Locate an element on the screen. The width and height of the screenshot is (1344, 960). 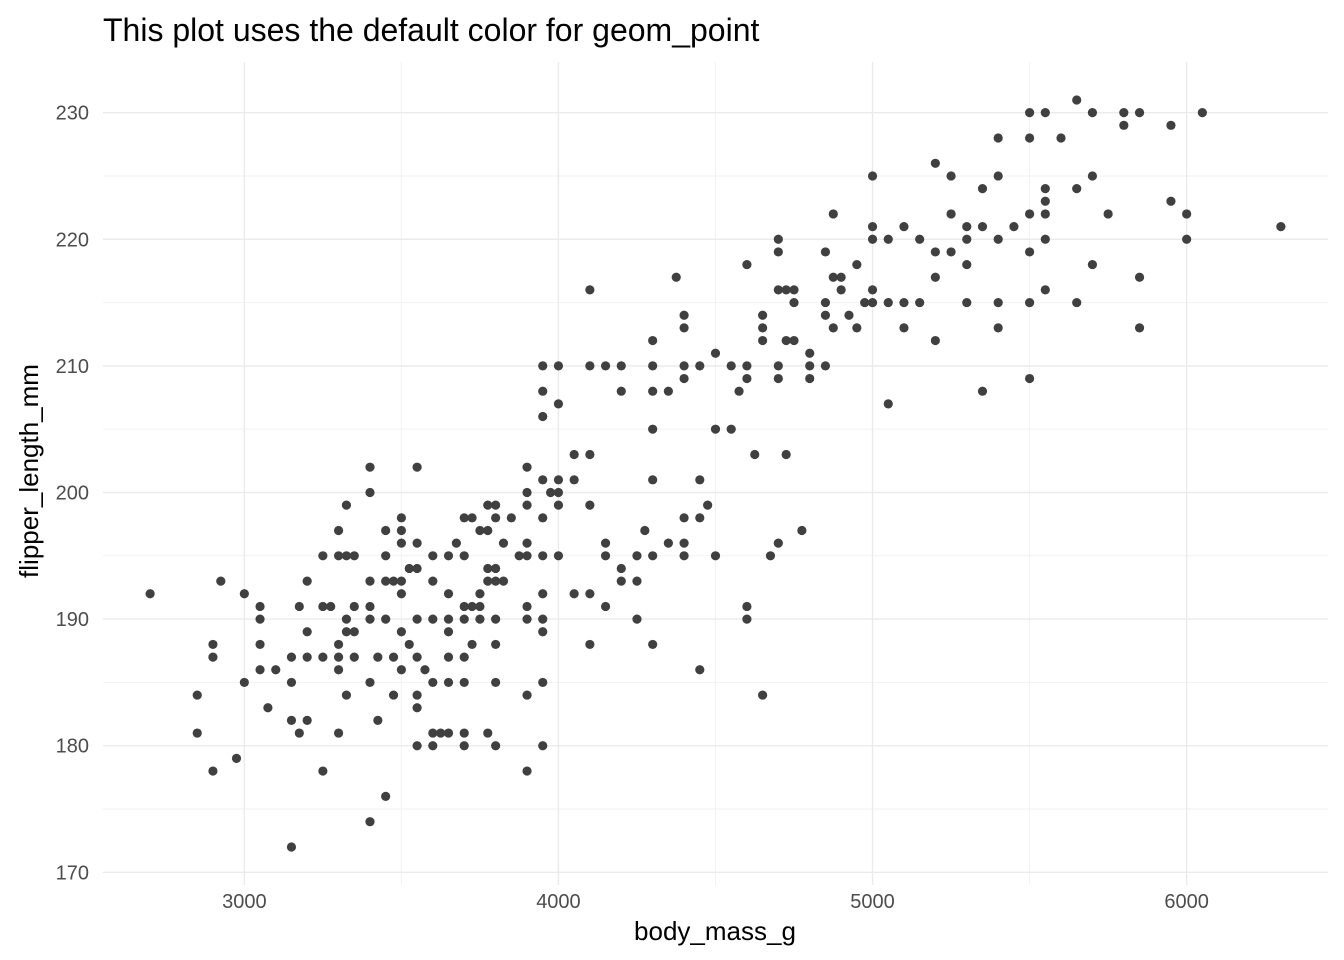
x-tick-label: 3000 is located at coordinates (244, 902).